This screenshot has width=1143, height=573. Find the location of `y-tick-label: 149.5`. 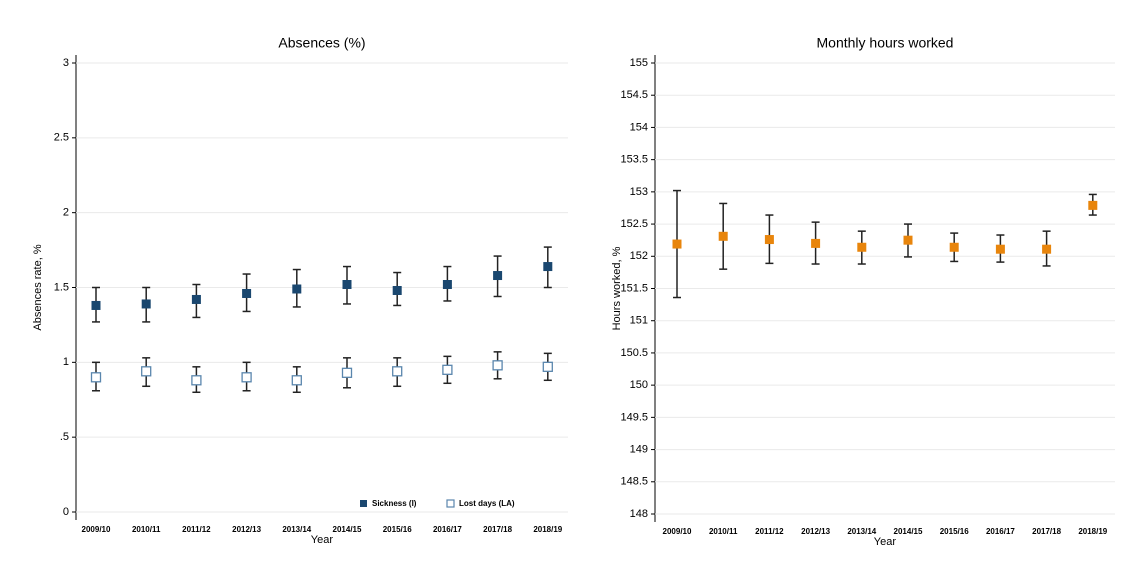

y-tick-label: 149.5 is located at coordinates (634, 417).